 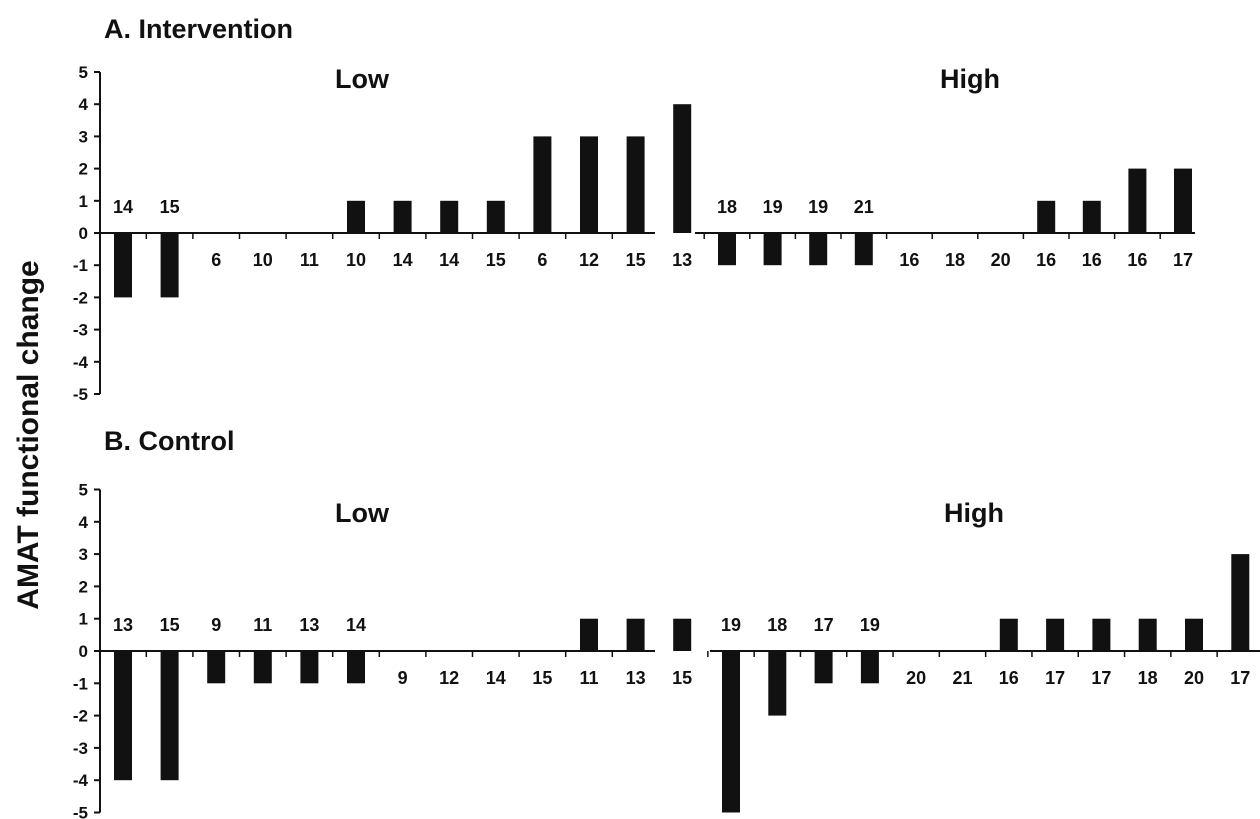 What do you see at coordinates (1009, 678) in the screenshot?
I see `bar-label-control-high: 16` at bounding box center [1009, 678].